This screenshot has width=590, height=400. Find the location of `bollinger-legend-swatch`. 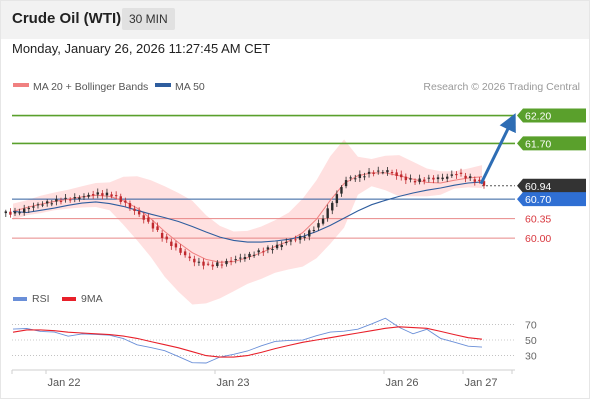

bollinger-legend-swatch is located at coordinates (21, 85).